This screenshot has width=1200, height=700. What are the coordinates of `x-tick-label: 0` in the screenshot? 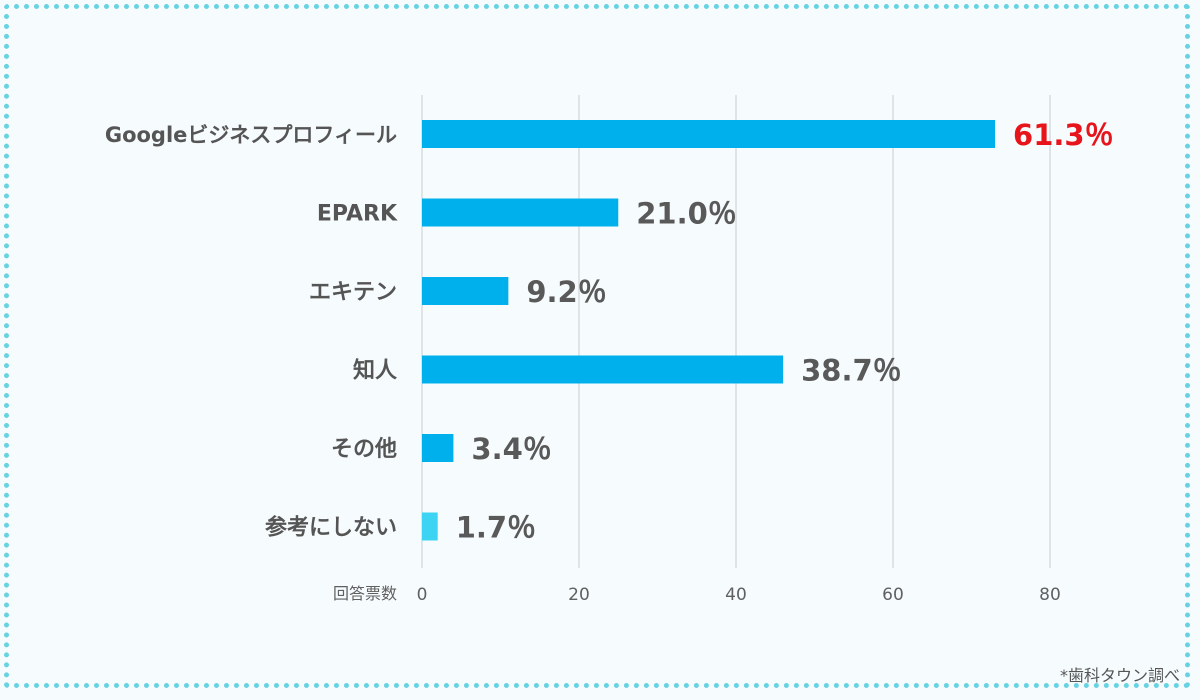 It's located at (422, 595).